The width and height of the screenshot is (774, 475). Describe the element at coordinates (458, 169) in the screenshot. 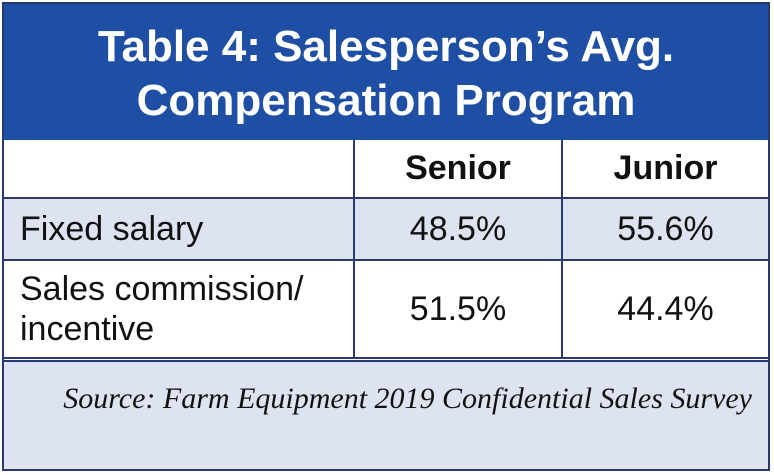

I see `header-cell-senior: Senior` at that location.